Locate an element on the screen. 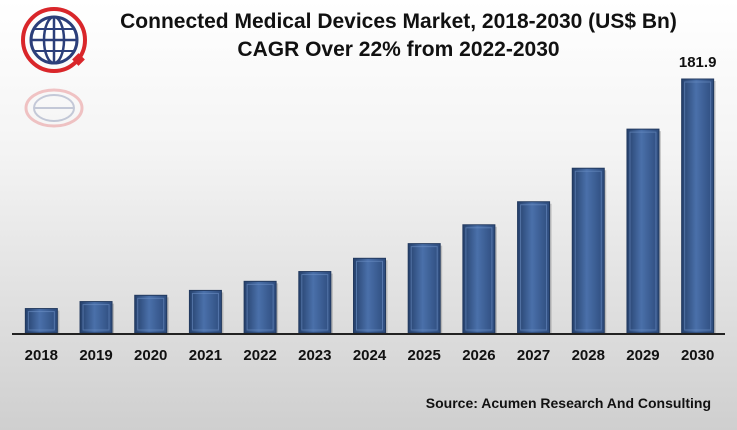 This screenshot has height=430, width=737. x-tick-label: 2024 is located at coordinates (370, 355).